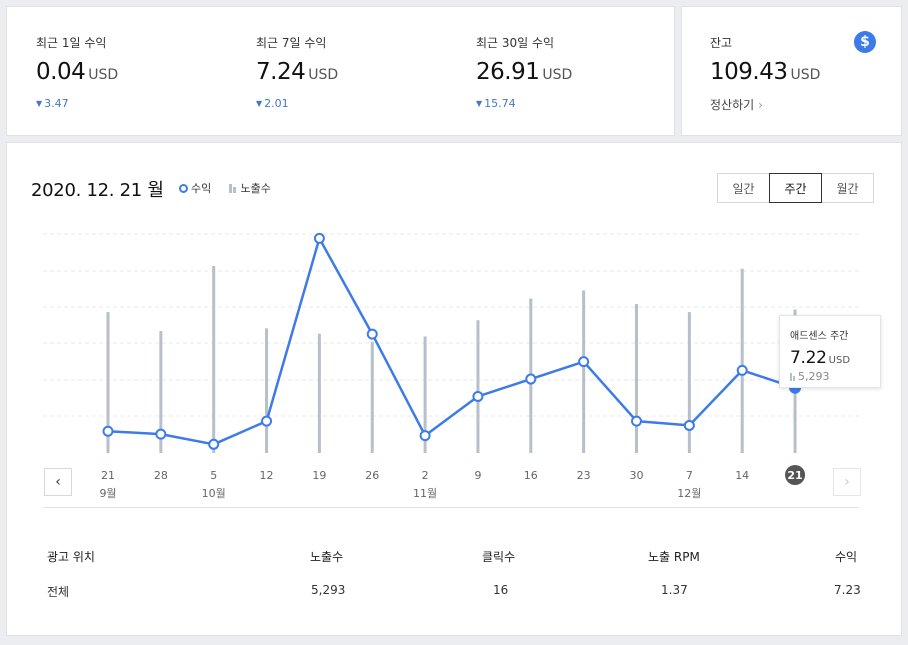 This screenshot has height=645, width=908. Describe the element at coordinates (183, 188) in the screenshot. I see `circle-icon` at that location.